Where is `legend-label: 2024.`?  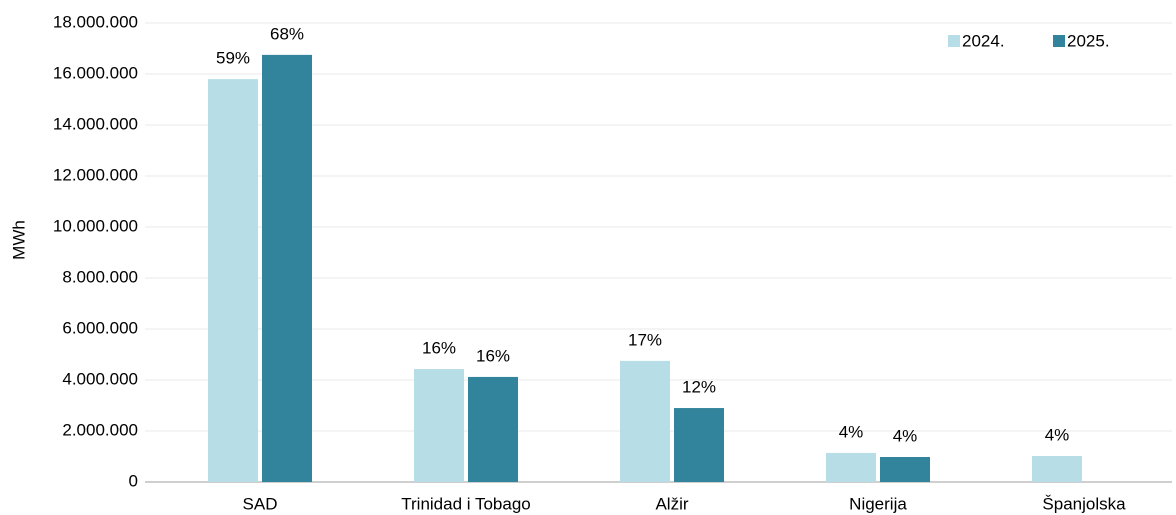
legend-label: 2024. is located at coordinates (983, 40).